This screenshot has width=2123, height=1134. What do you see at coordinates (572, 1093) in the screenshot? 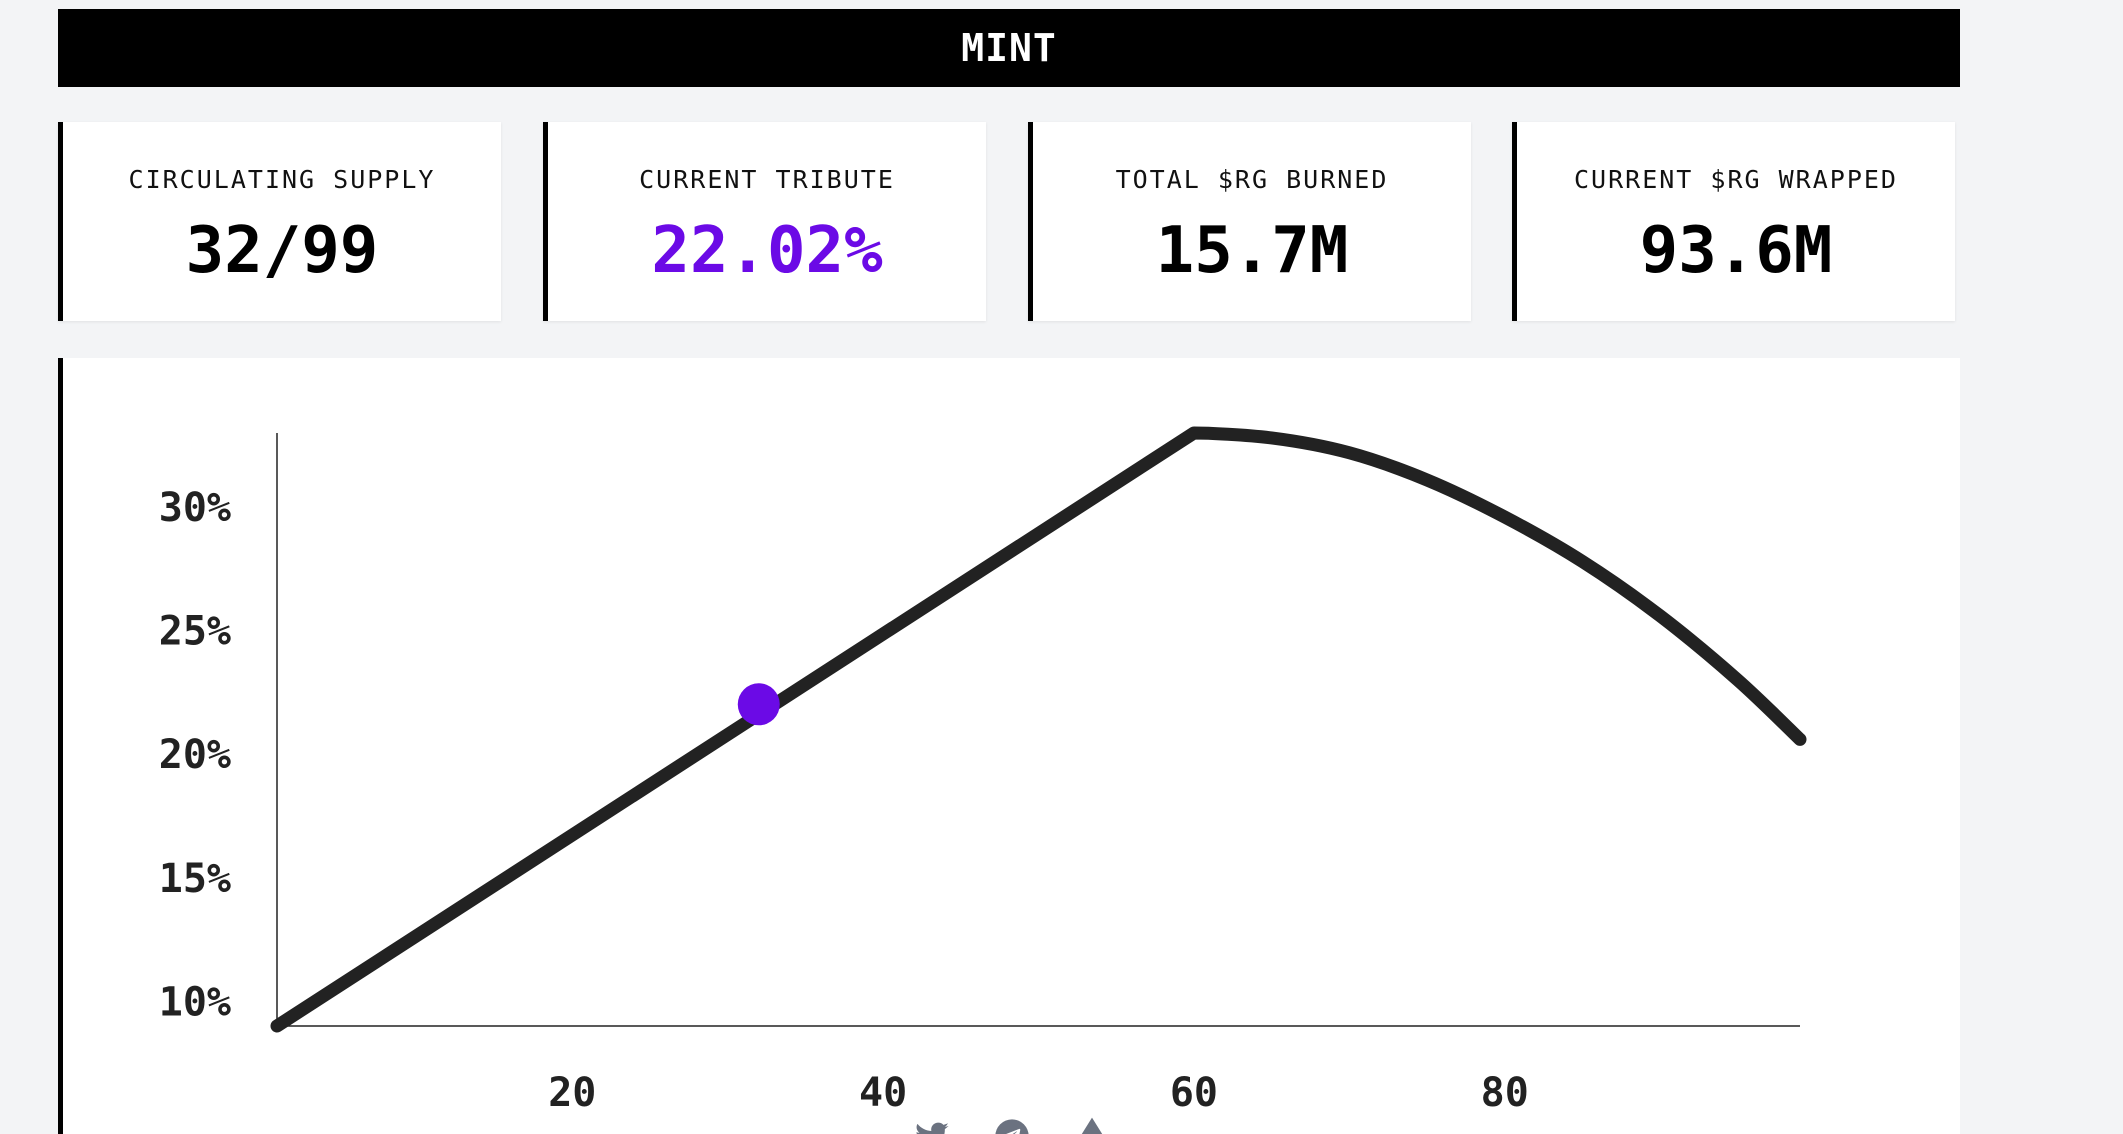
I see `x-tick-label: 20` at bounding box center [572, 1093].